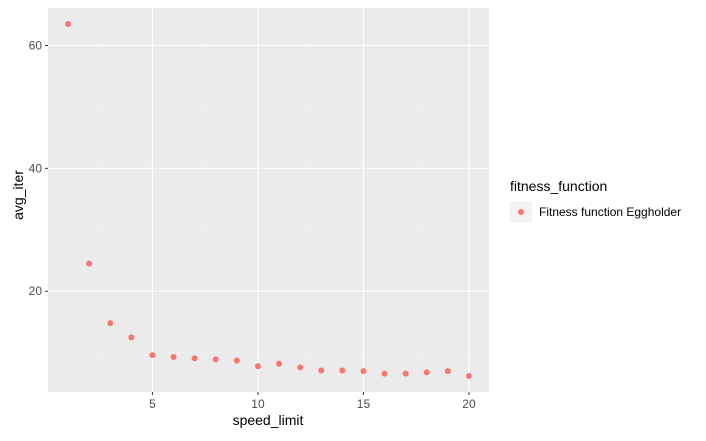  I want to click on x-tick-label: 15, so click(364, 404).